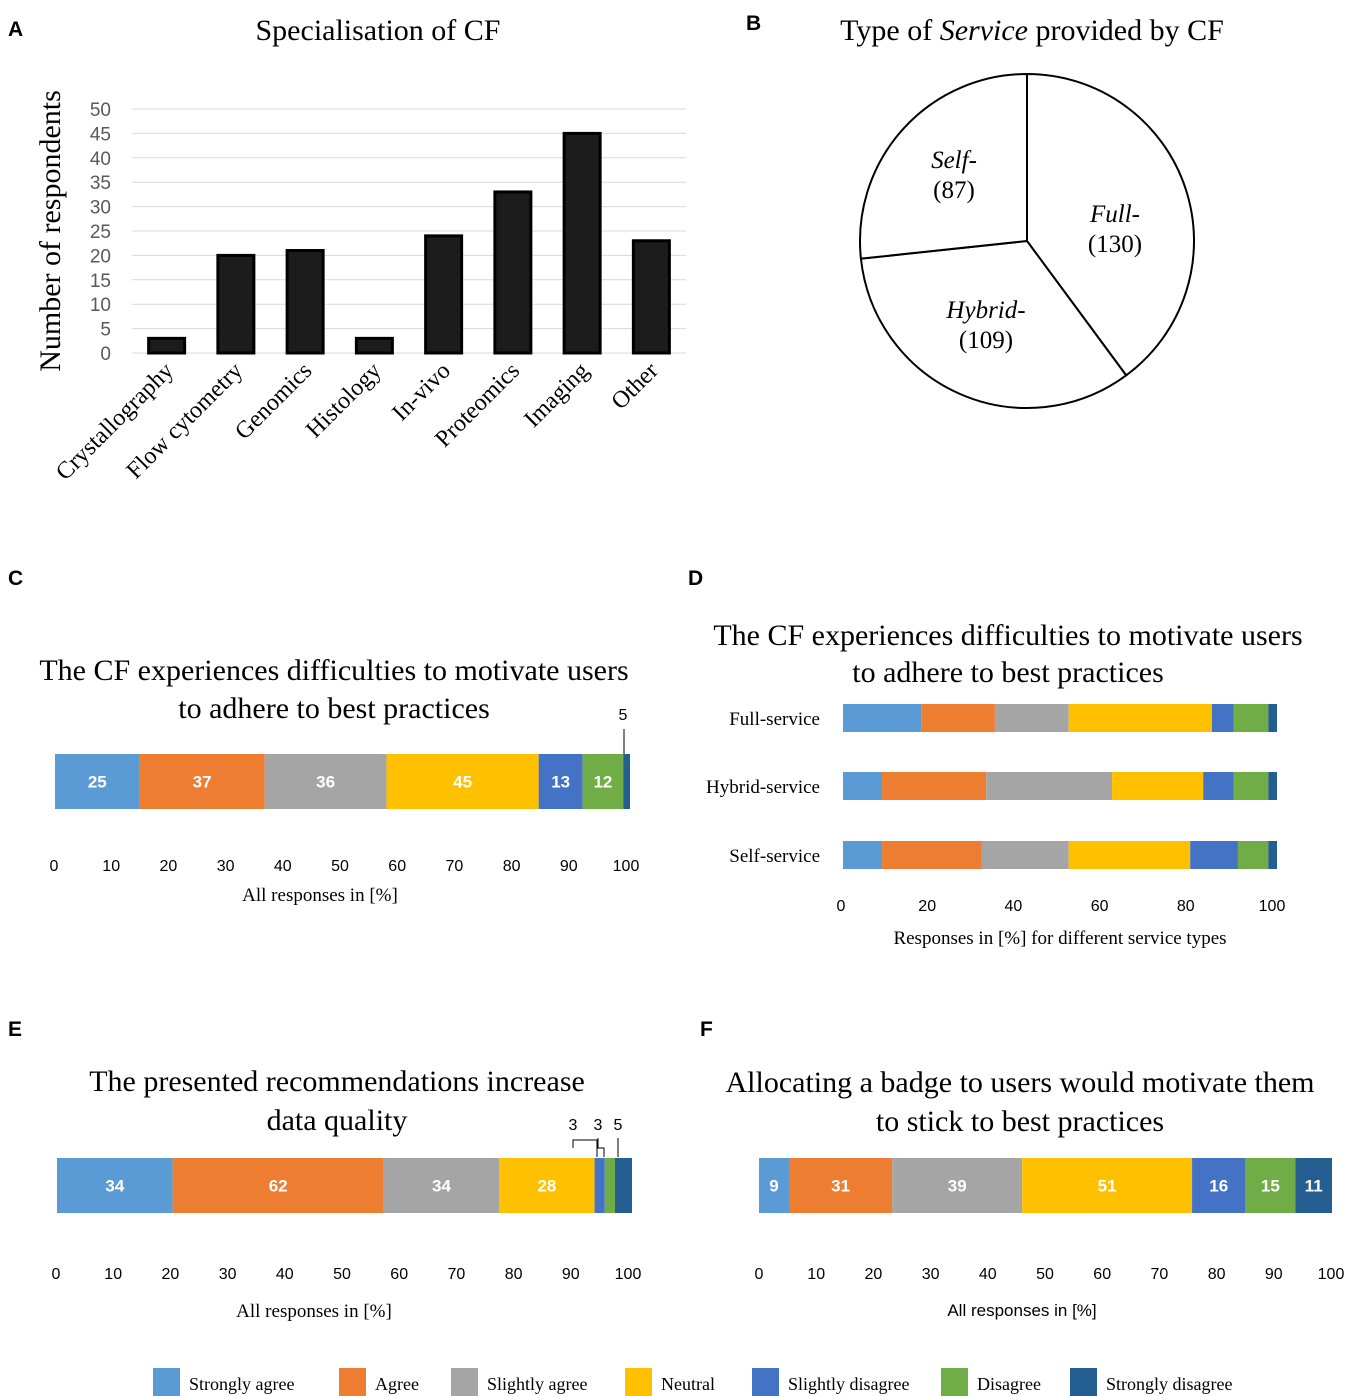 This screenshot has width=1347, height=1396. Describe the element at coordinates (537, 1384) in the screenshot. I see `legend-label: Slightly agree` at that location.